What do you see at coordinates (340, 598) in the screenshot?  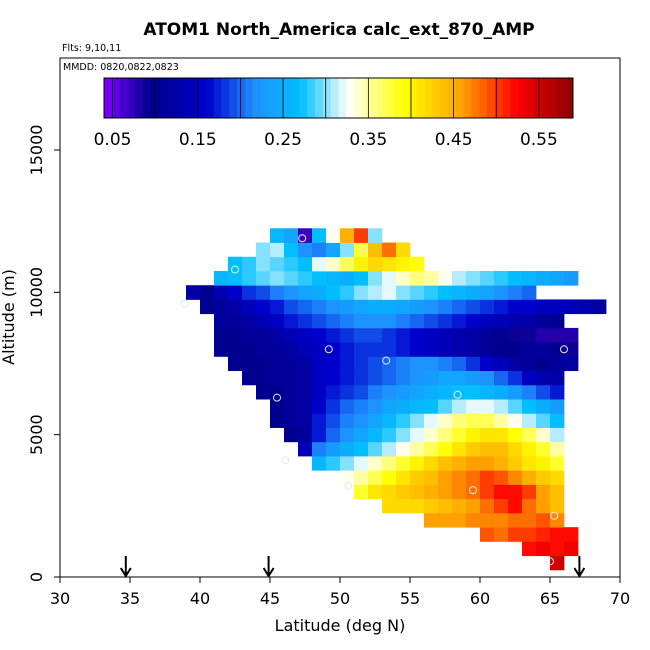 I see `x-tick-label: 50` at bounding box center [340, 598].